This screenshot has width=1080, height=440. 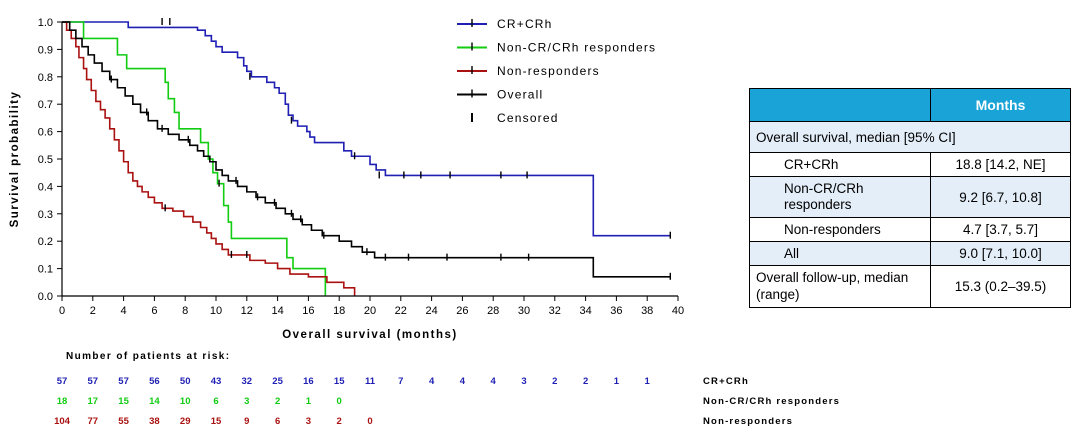 What do you see at coordinates (45, 23) in the screenshot?
I see `y-tick-label: 1.0` at bounding box center [45, 23].